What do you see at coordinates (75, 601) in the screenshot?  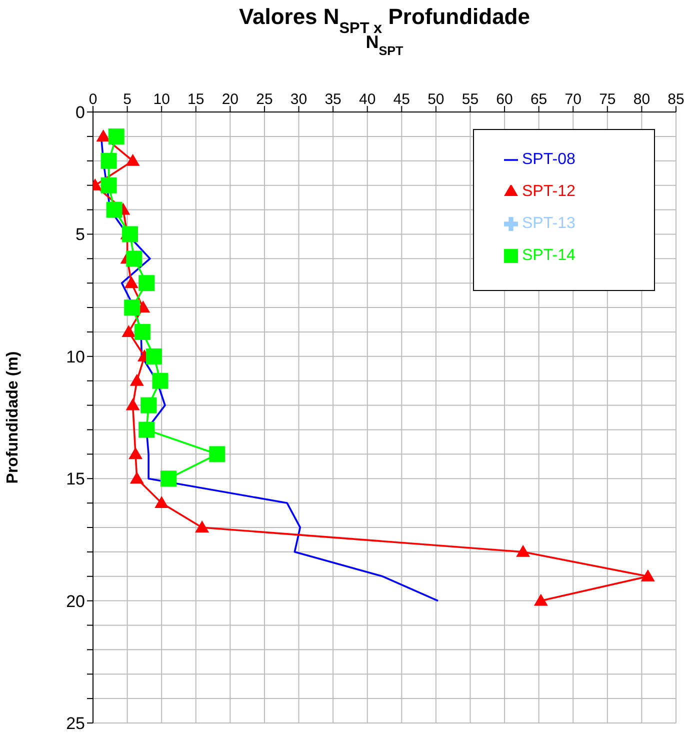 I see `y-tick-label: 20` at bounding box center [75, 601].